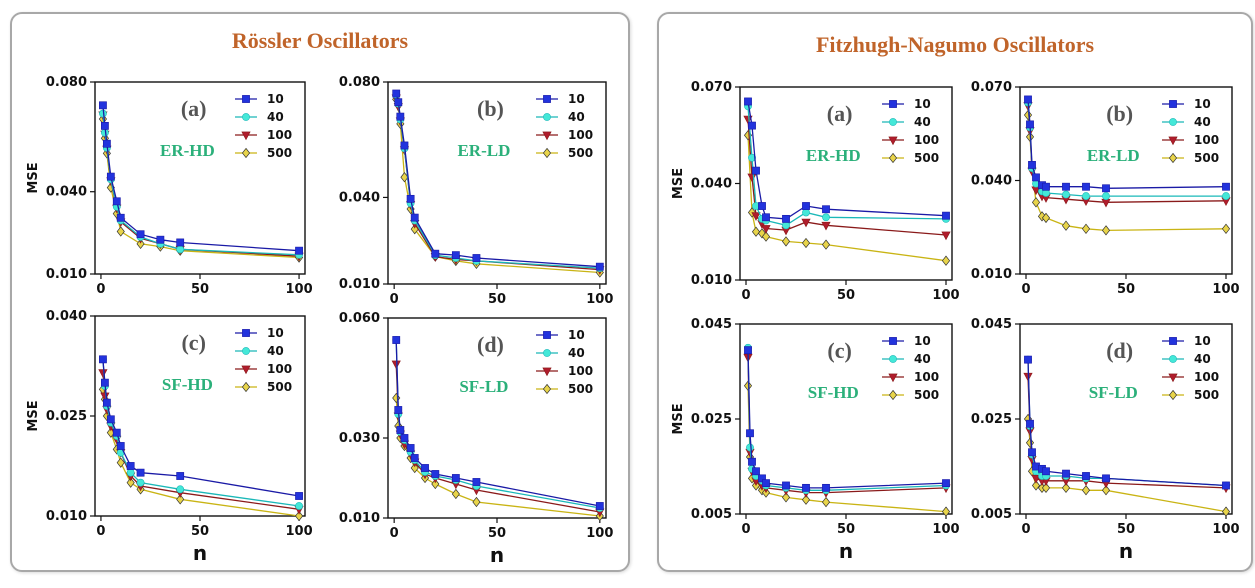 This screenshot has width=1255, height=588. I want to click on x-tick-label: 0, so click(745, 529).